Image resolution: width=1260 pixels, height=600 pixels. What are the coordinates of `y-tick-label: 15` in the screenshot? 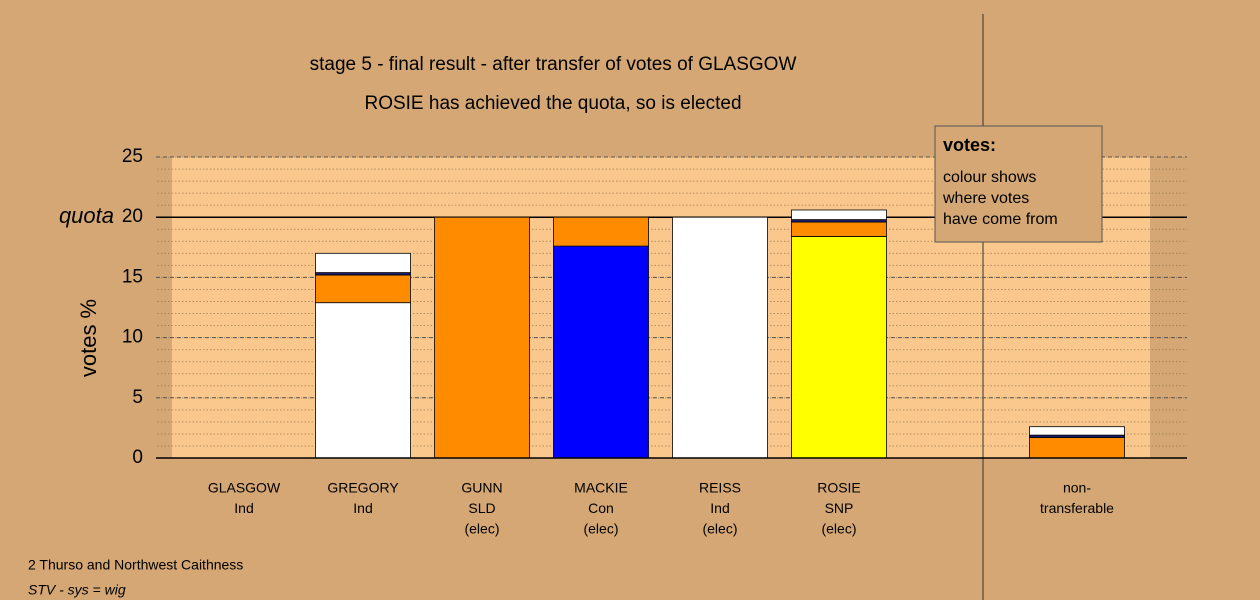 It's located at (132, 276).